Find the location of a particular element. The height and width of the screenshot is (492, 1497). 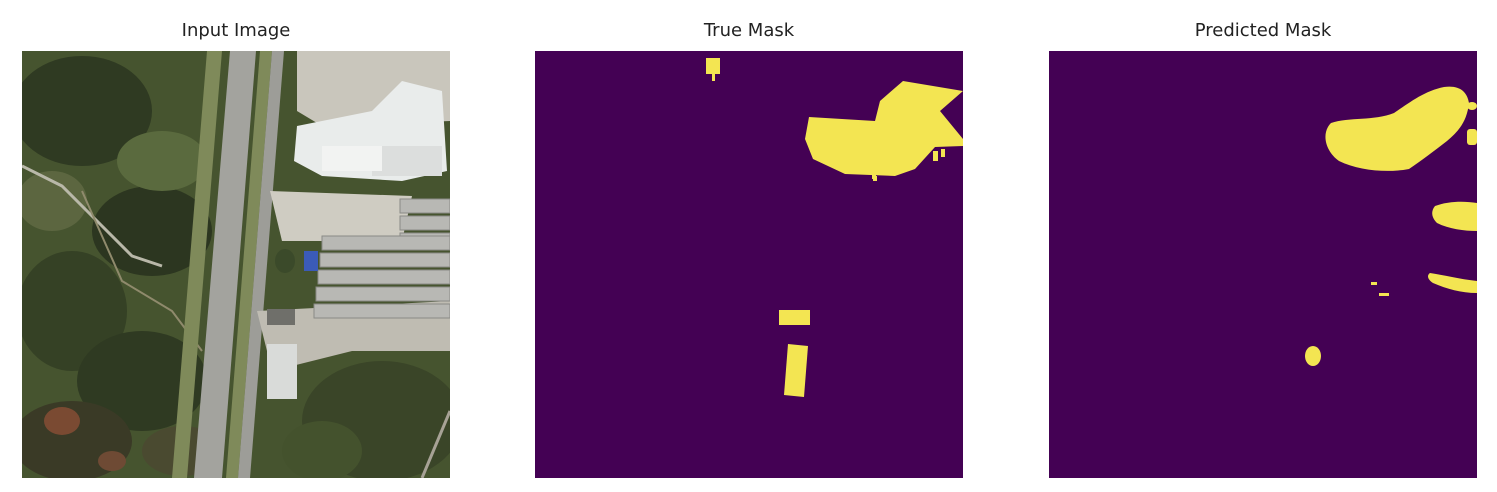

predicted-mask-regions is located at coordinates (1391, 226).